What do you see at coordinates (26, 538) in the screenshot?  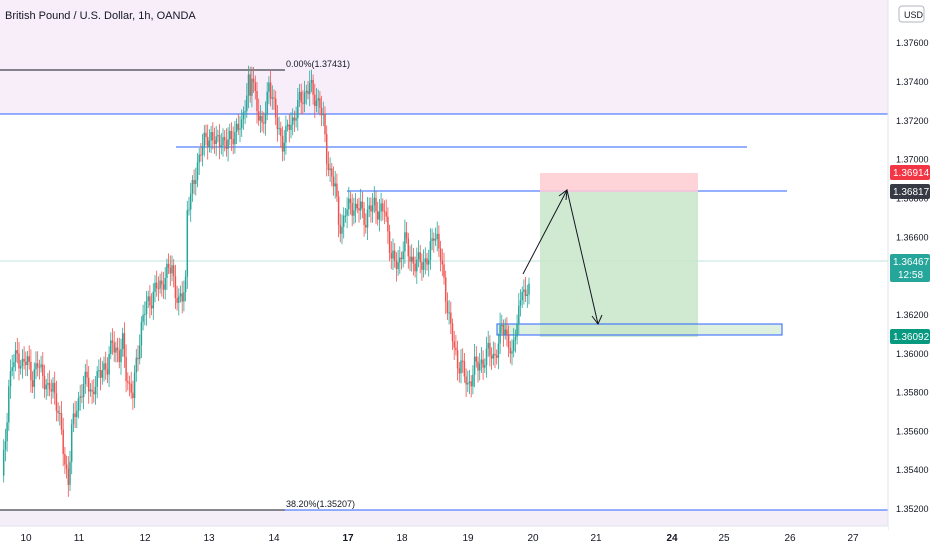 I see `x-tick-label: 10` at bounding box center [26, 538].